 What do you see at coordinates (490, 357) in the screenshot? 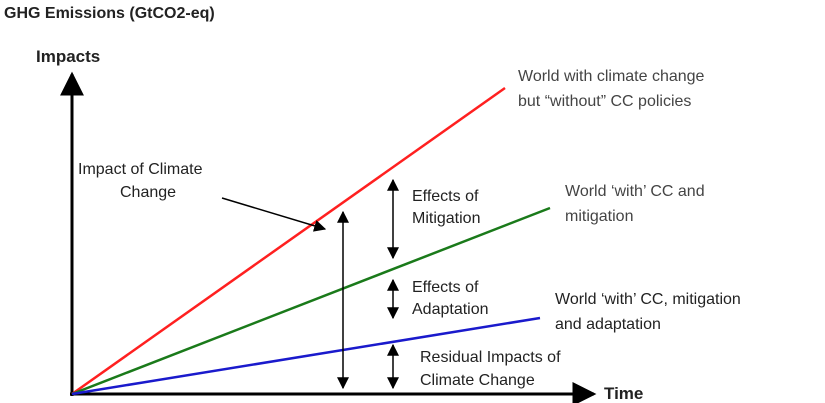
I see `annotation: Residual Impacts of` at bounding box center [490, 357].